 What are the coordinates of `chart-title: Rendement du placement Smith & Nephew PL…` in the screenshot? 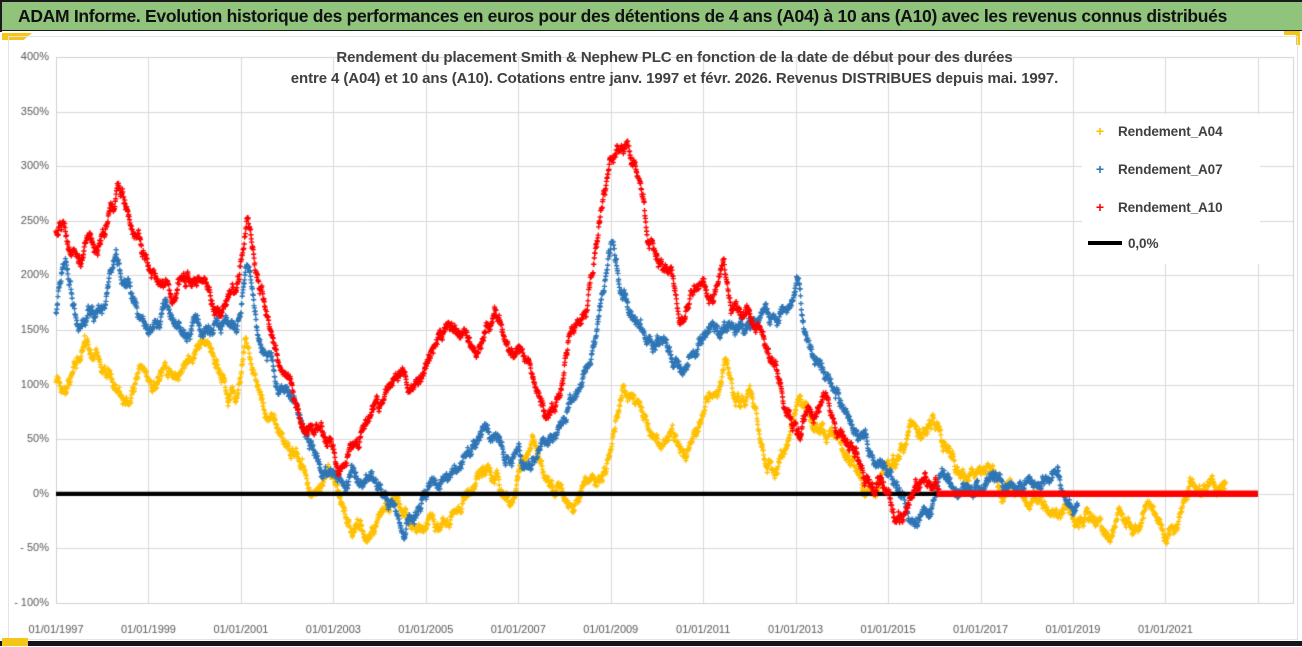 It's located at (674, 68).